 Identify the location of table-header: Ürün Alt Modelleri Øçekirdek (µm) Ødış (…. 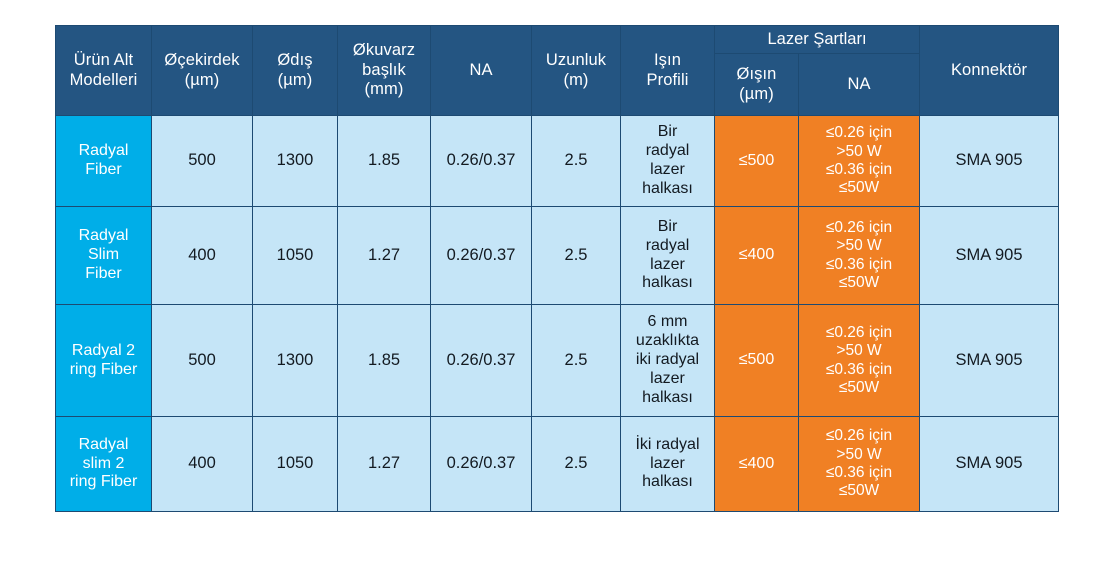
(557, 70).